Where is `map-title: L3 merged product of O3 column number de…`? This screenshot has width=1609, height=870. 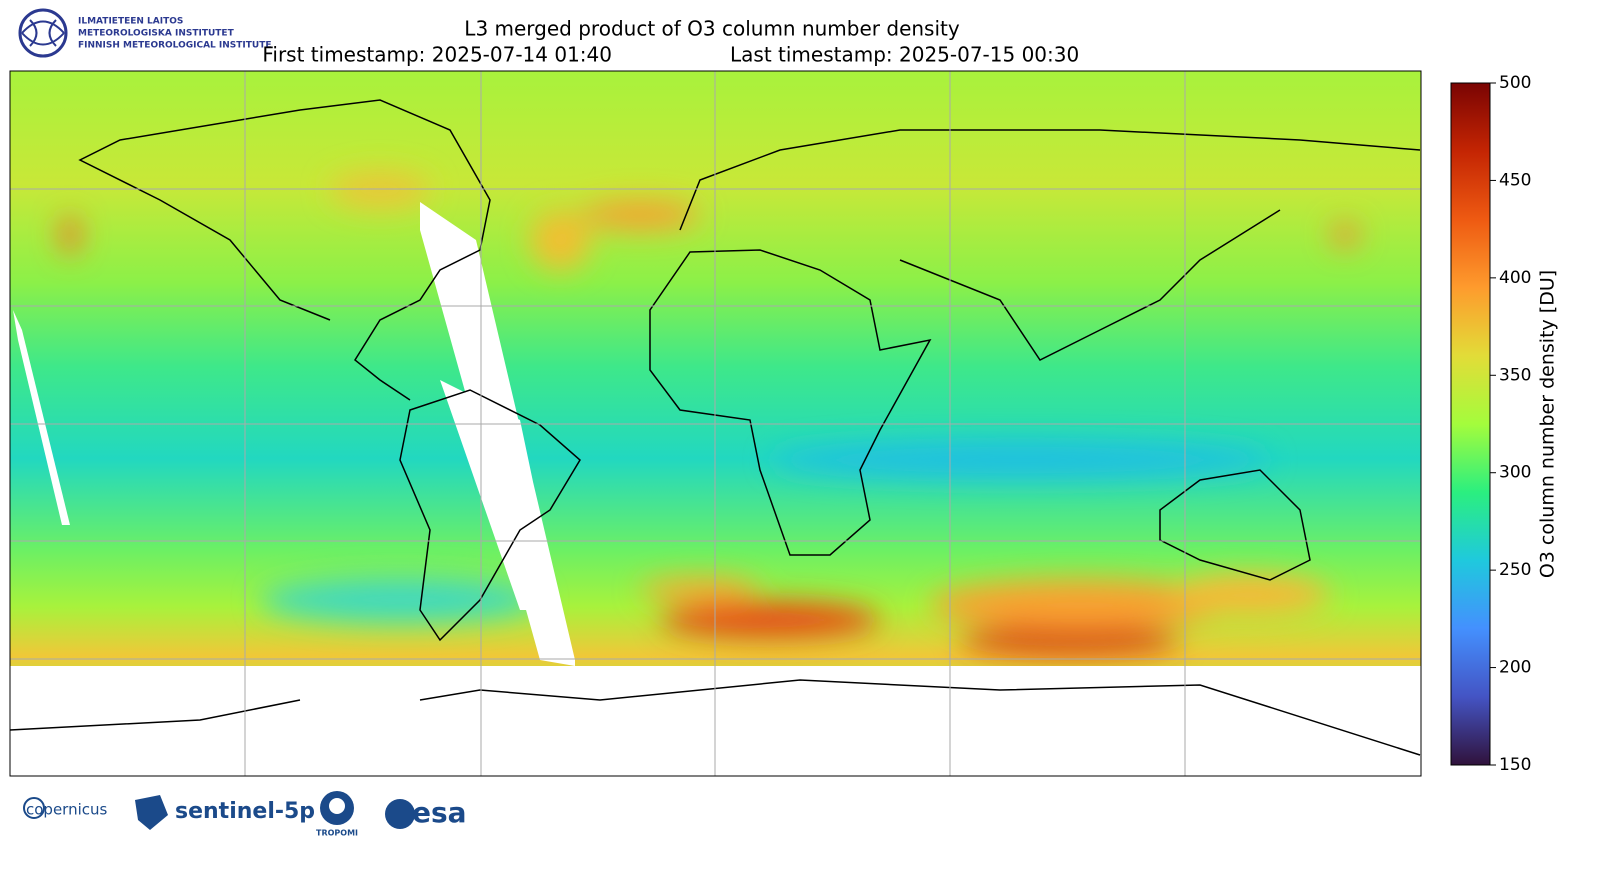
map-title: L3 merged product of O3 column number de… is located at coordinates (712, 29).